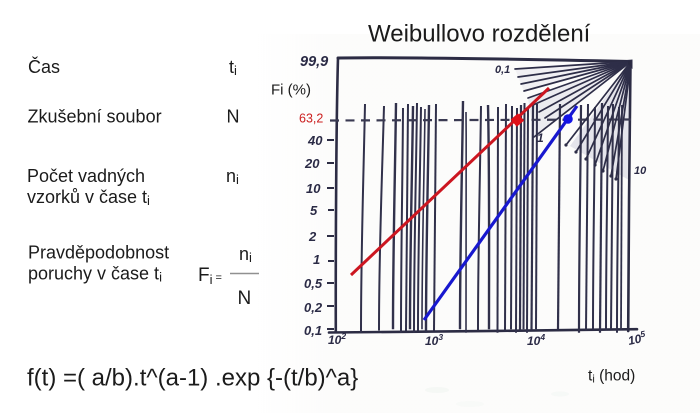 The image size is (700, 413). I want to click on svg-text: 2, so click(312, 236).